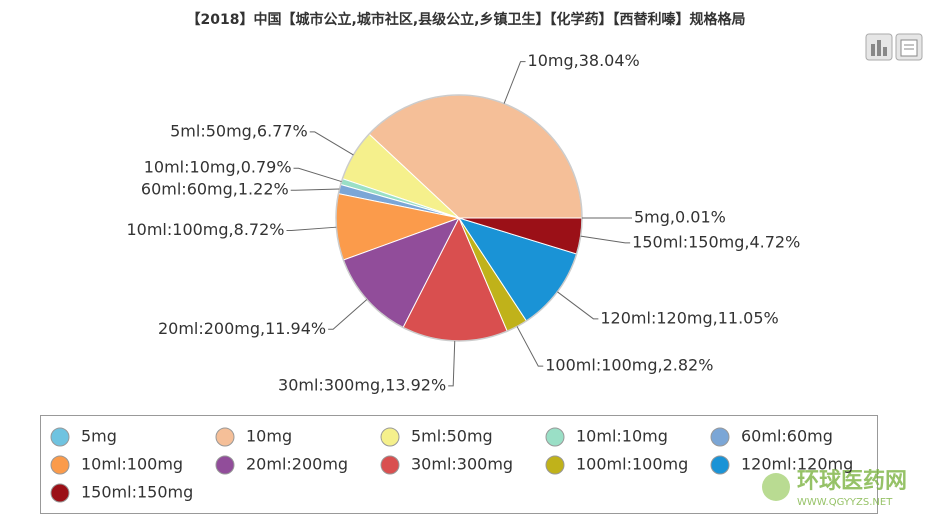  Describe the element at coordinates (269, 436) in the screenshot. I see `legend-label: 10mg` at that location.